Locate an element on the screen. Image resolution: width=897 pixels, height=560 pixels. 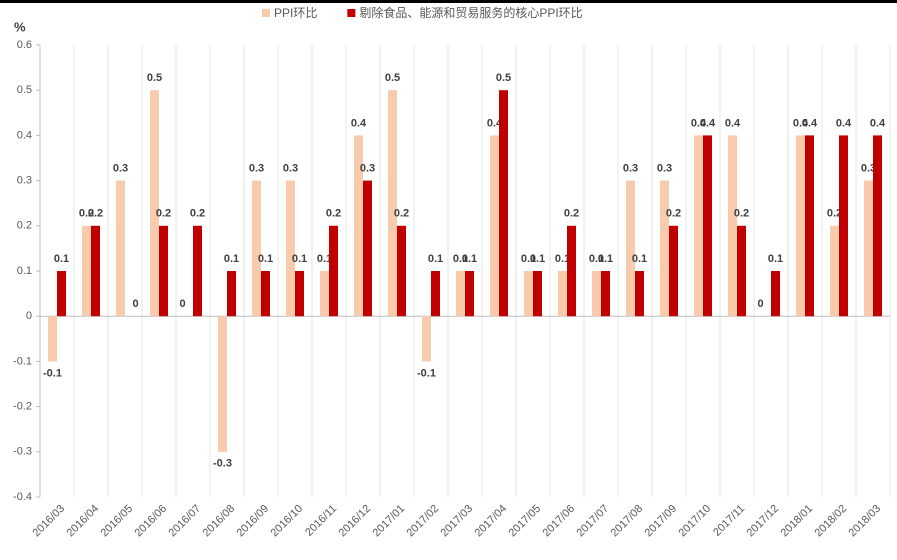
x-tick-label: 2016/07 is located at coordinates (185, 521).